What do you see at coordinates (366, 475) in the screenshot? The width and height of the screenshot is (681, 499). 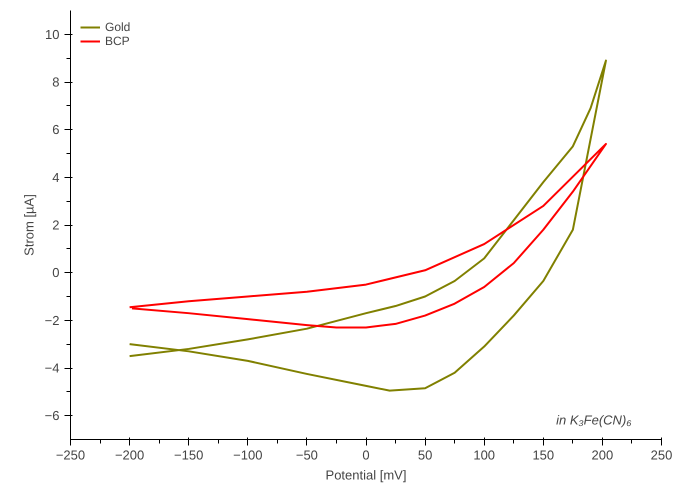 I see `x-axis-title: Potential [mV]` at bounding box center [366, 475].